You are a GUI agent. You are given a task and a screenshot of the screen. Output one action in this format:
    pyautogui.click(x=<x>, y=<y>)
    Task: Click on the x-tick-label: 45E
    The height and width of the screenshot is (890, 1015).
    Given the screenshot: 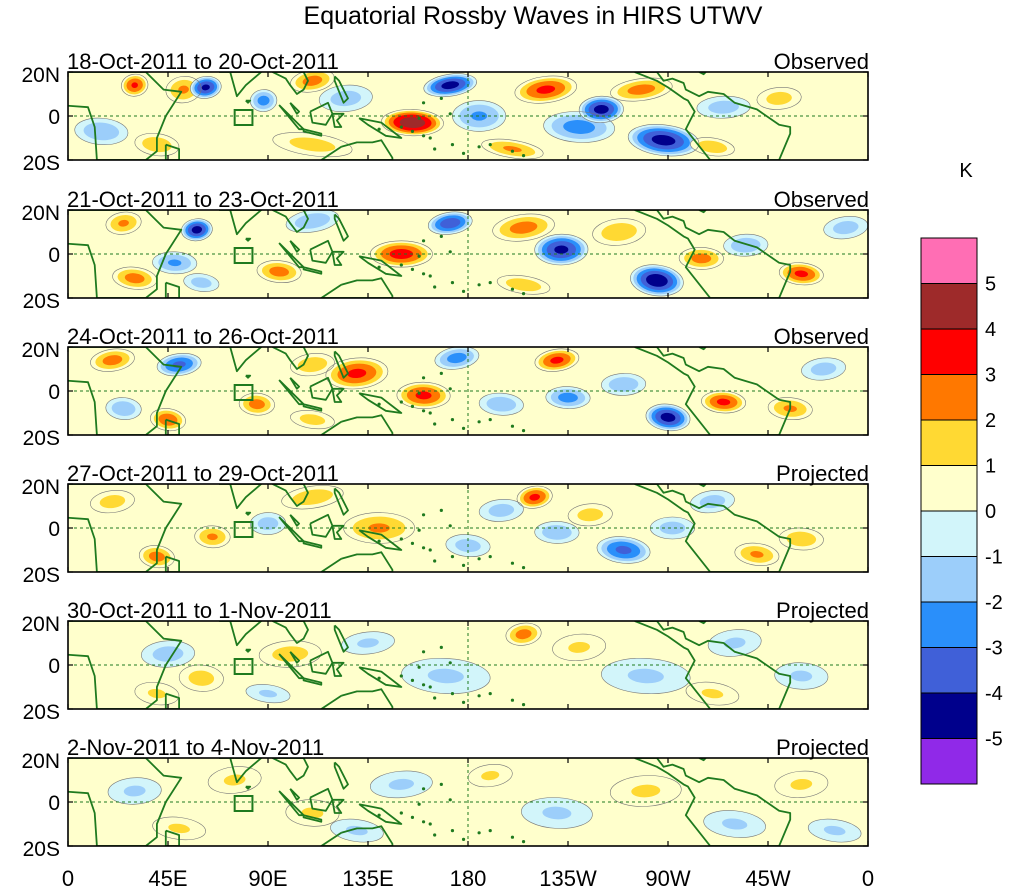 What is the action you would take?
    pyautogui.click(x=167, y=878)
    